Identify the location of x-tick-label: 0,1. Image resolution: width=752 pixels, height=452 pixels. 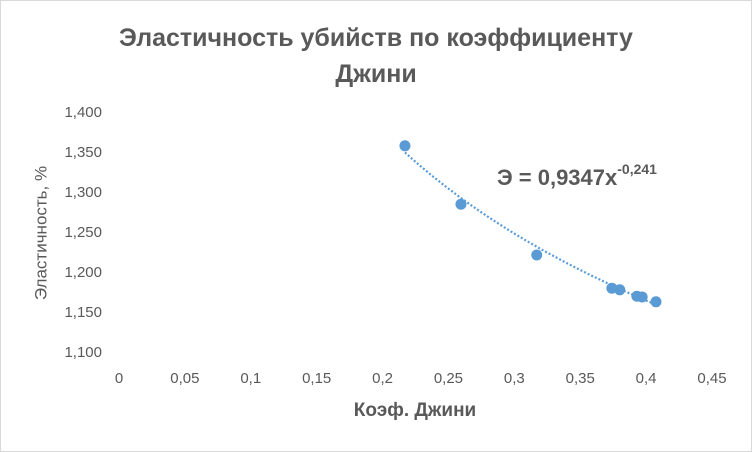
(250, 378).